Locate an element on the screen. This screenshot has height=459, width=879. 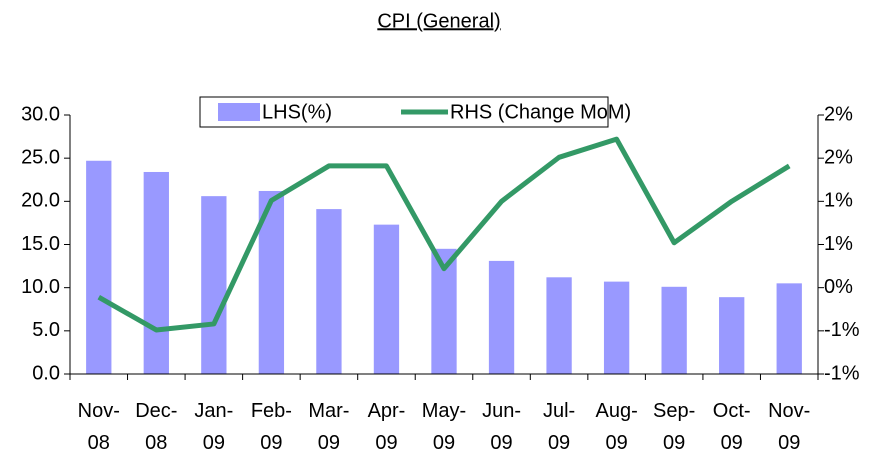
x-tick-label: Jan-09 is located at coordinates (213, 427).